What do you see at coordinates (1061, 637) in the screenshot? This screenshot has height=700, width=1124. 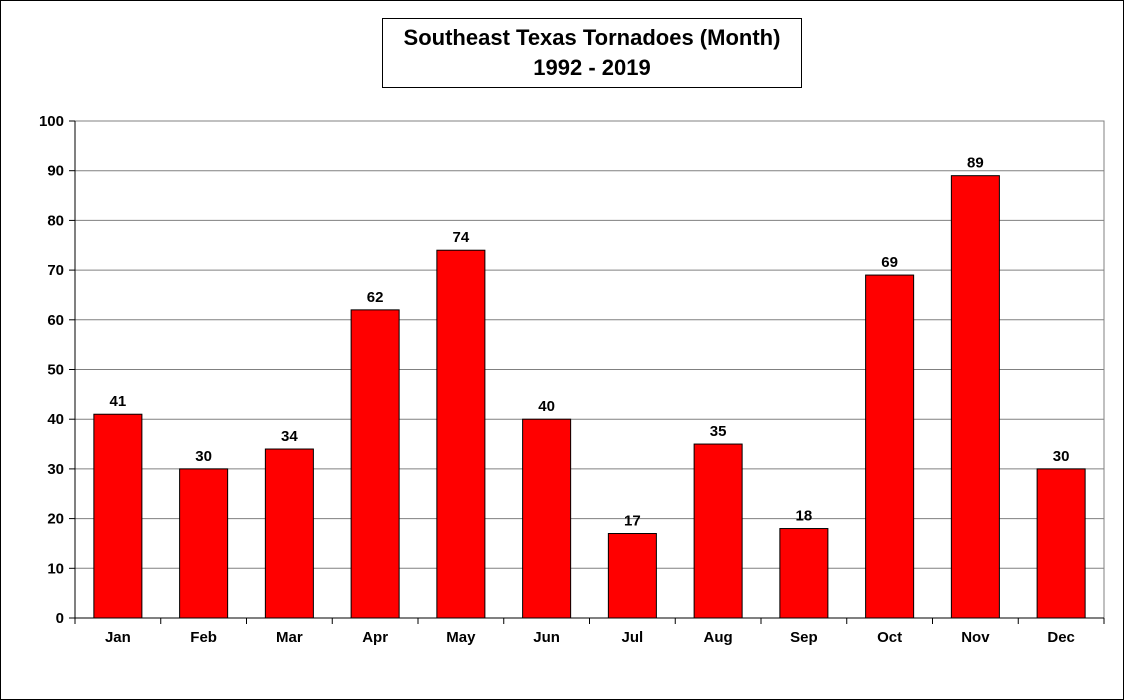 I see `x-tick-label-dec: Dec` at bounding box center [1061, 637].